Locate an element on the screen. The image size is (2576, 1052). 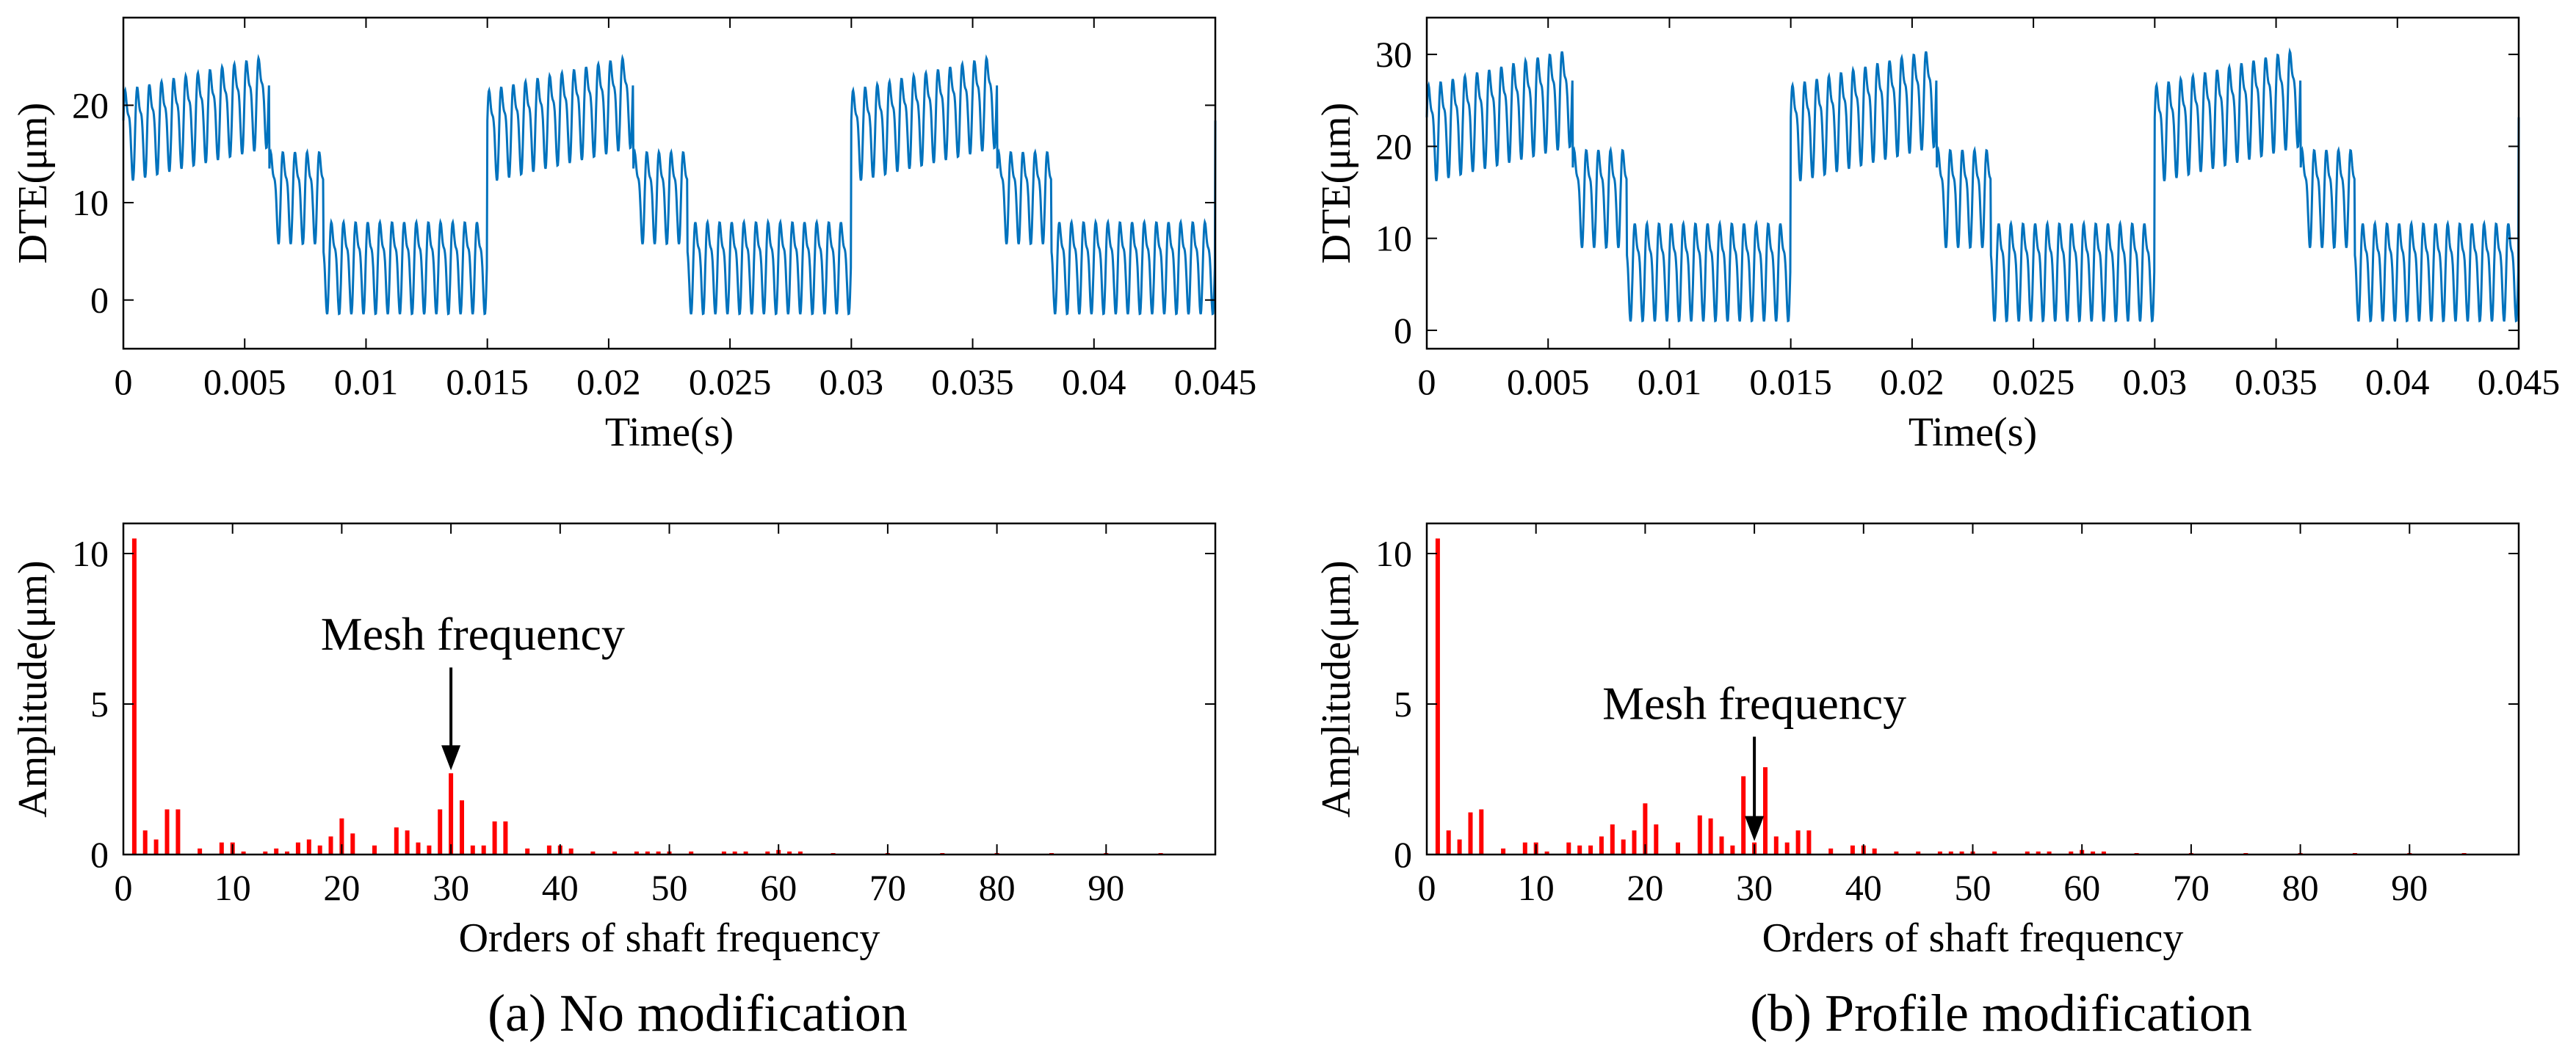
y-tick-label-a-spectrum: 5 is located at coordinates (99, 704).